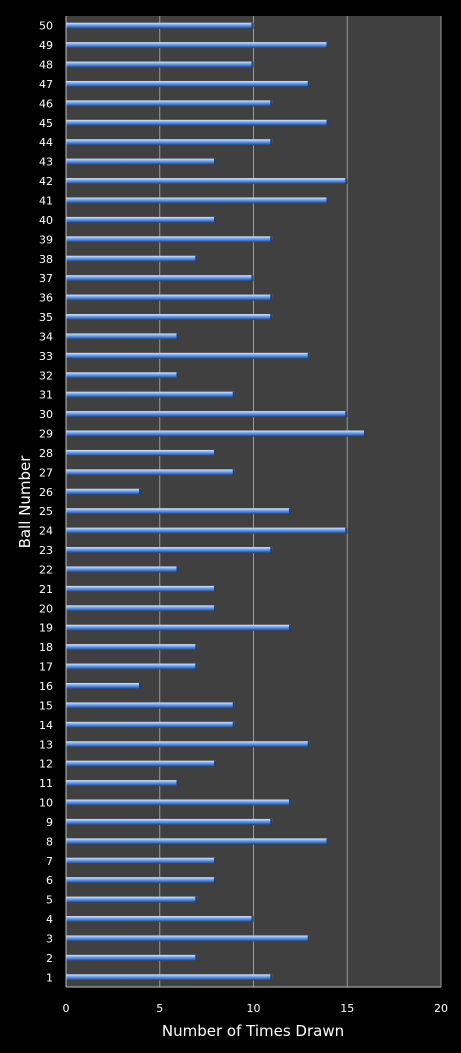 This screenshot has height=1053, width=461. What do you see at coordinates (49, 841) in the screenshot?
I see `y-tick-label: 8` at bounding box center [49, 841].